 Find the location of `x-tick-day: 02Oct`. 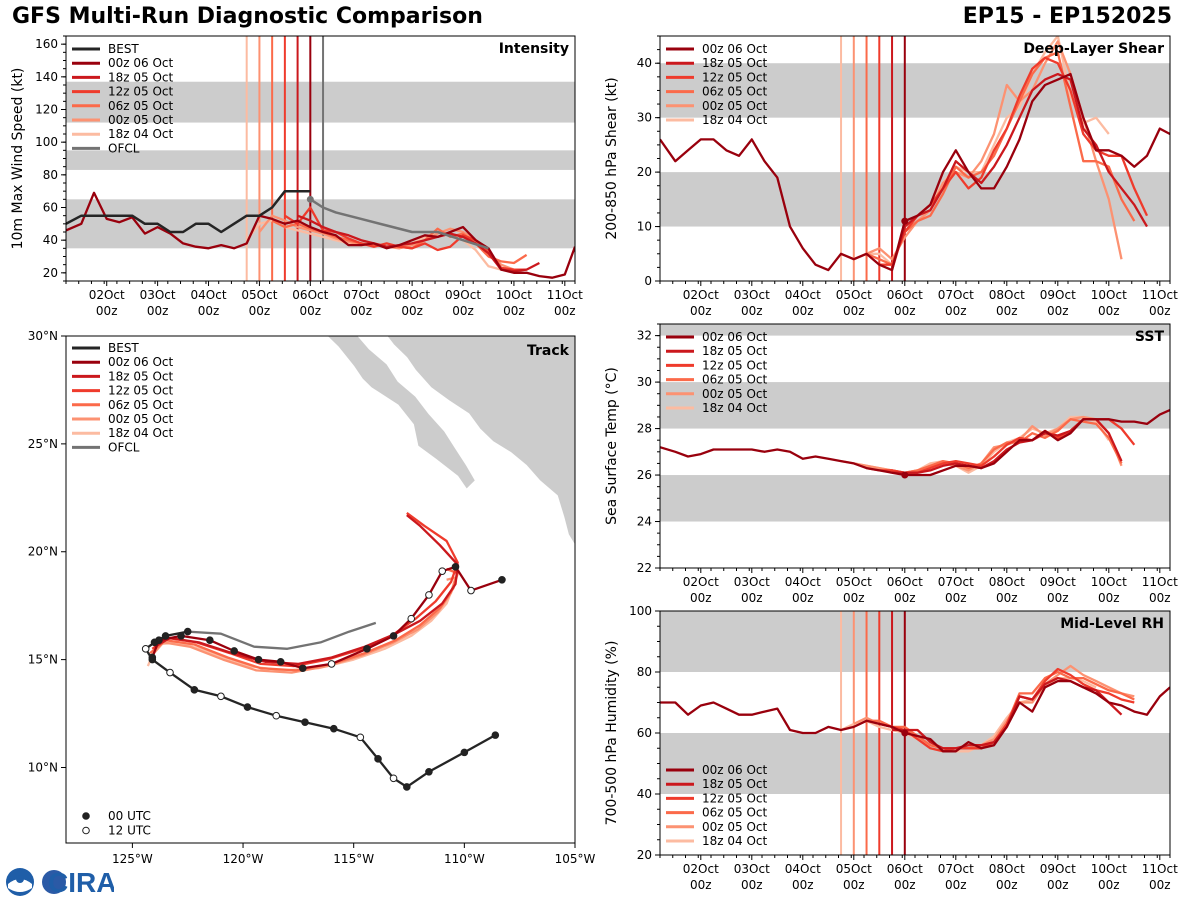

x-tick-day: 02Oct is located at coordinates (701, 582).